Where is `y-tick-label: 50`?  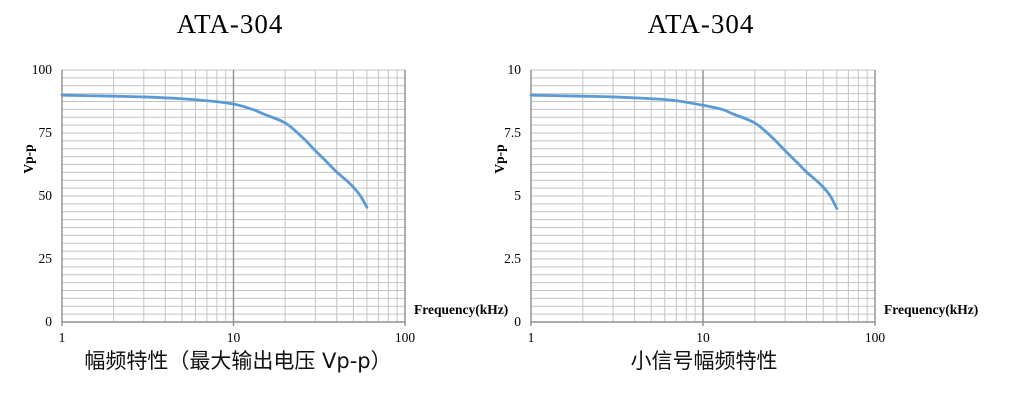
y-tick-label: 50 is located at coordinates (45, 195).